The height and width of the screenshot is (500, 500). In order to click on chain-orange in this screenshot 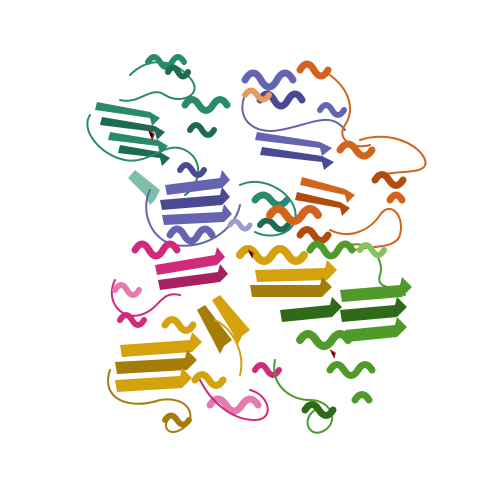, I will do `click(334, 155)`.